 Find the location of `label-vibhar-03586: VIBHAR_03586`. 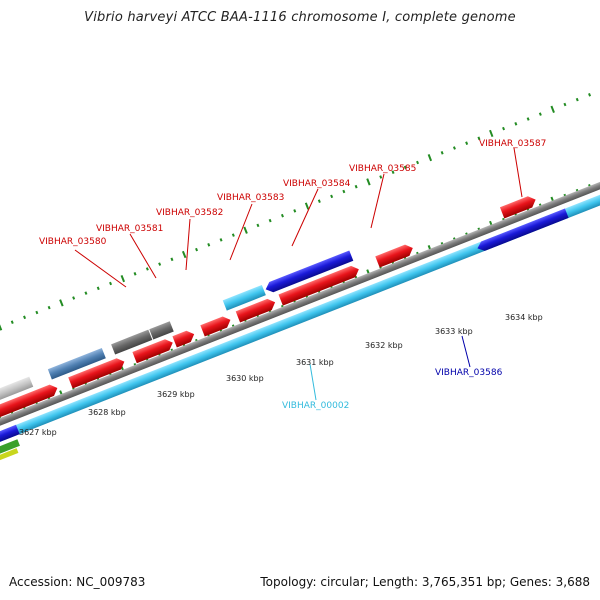

label-vibhar-03586: VIBHAR_03586 is located at coordinates (469, 373).